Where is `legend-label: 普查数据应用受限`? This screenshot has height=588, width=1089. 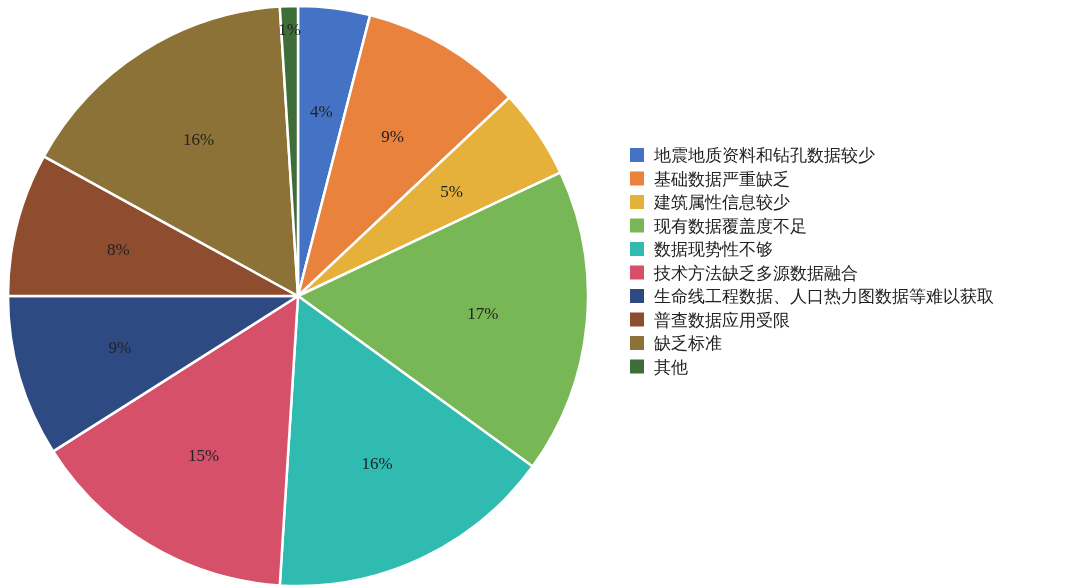 legend-label: 普查数据应用受限 is located at coordinates (722, 319).